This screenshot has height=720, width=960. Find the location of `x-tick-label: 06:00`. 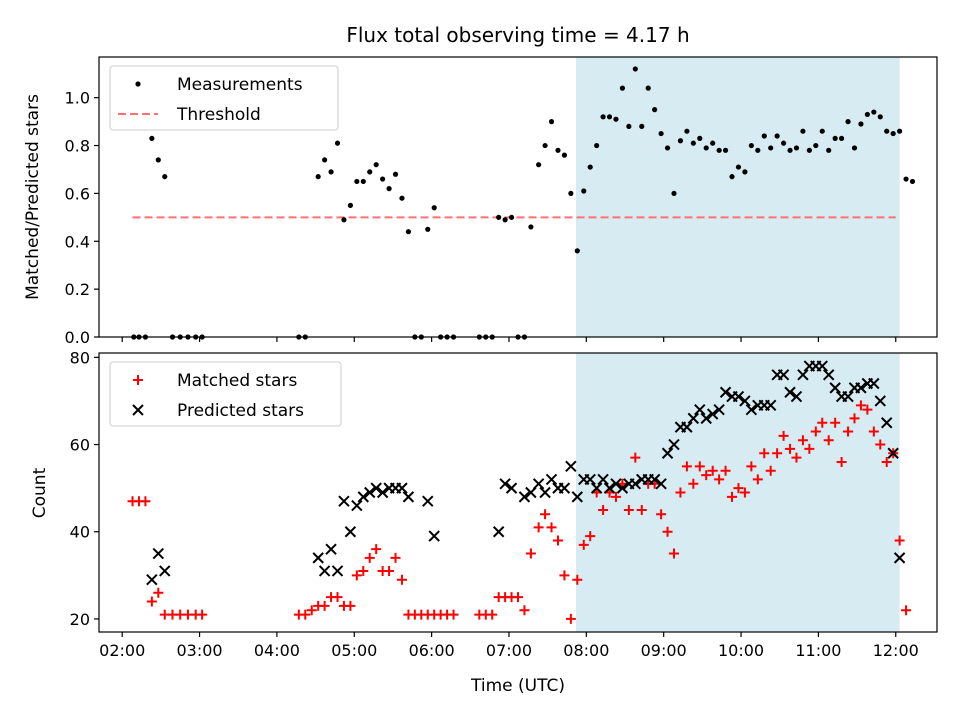

x-tick-label: 06:00 is located at coordinates (432, 650).